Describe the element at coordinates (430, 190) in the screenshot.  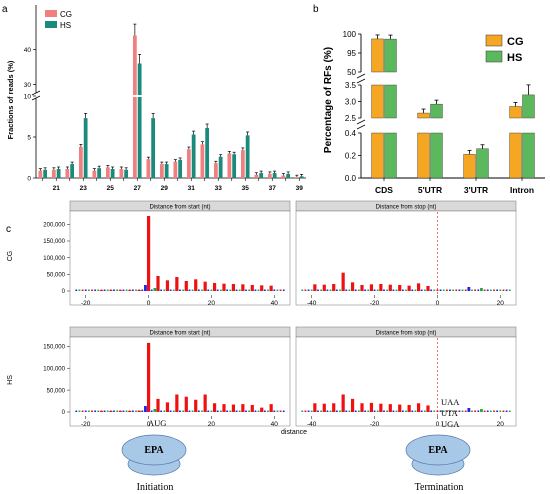
I see `panel-b-xtick-label: 5'UTR` at that location.